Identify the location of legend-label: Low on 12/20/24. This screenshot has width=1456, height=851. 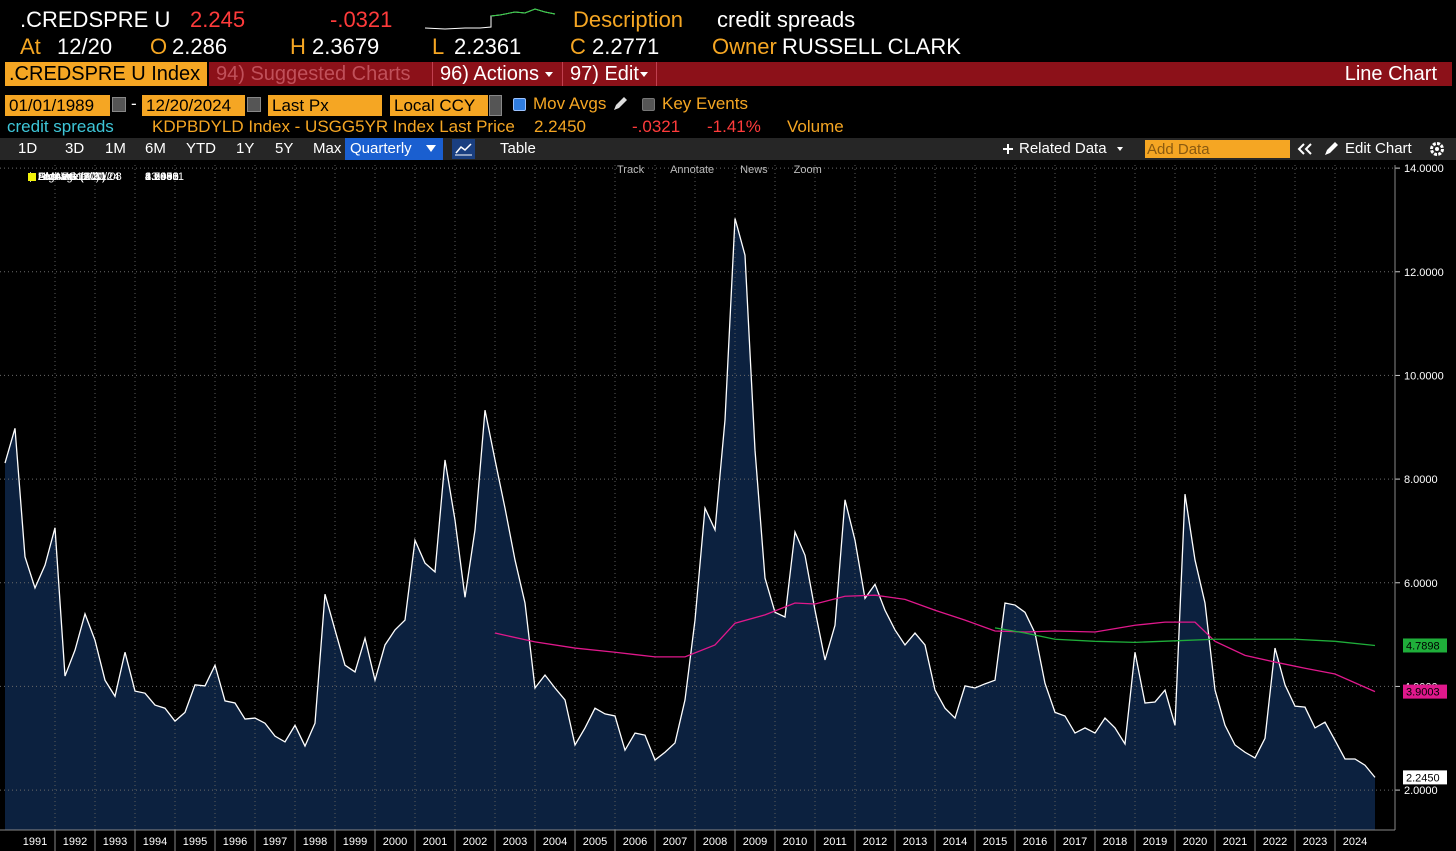
(79, 177).